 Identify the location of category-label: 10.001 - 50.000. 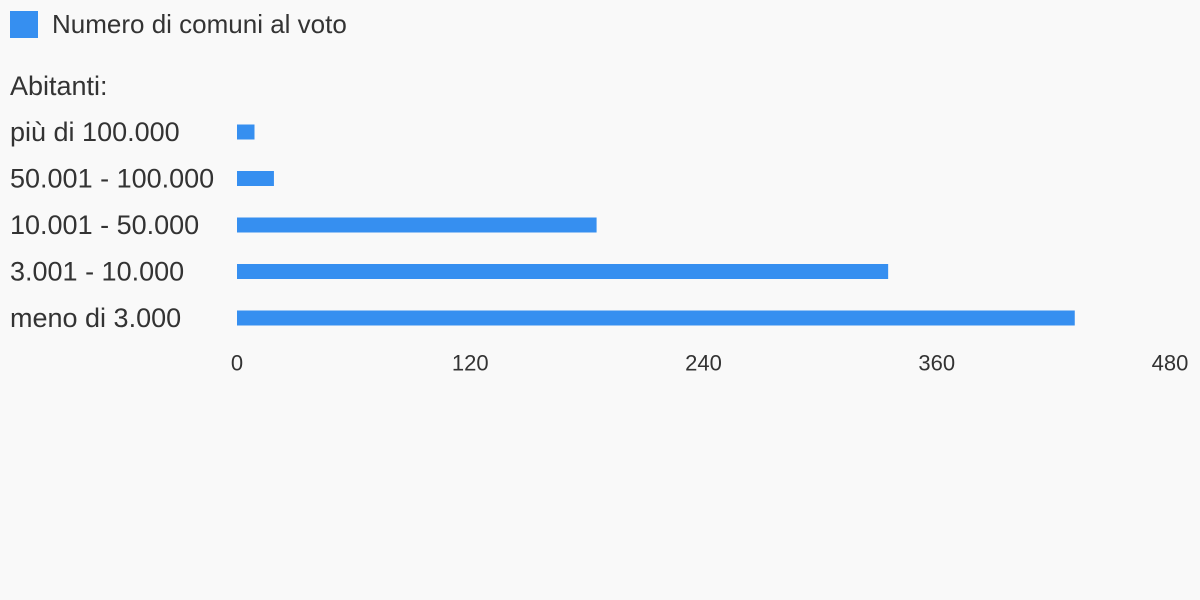
(104, 225).